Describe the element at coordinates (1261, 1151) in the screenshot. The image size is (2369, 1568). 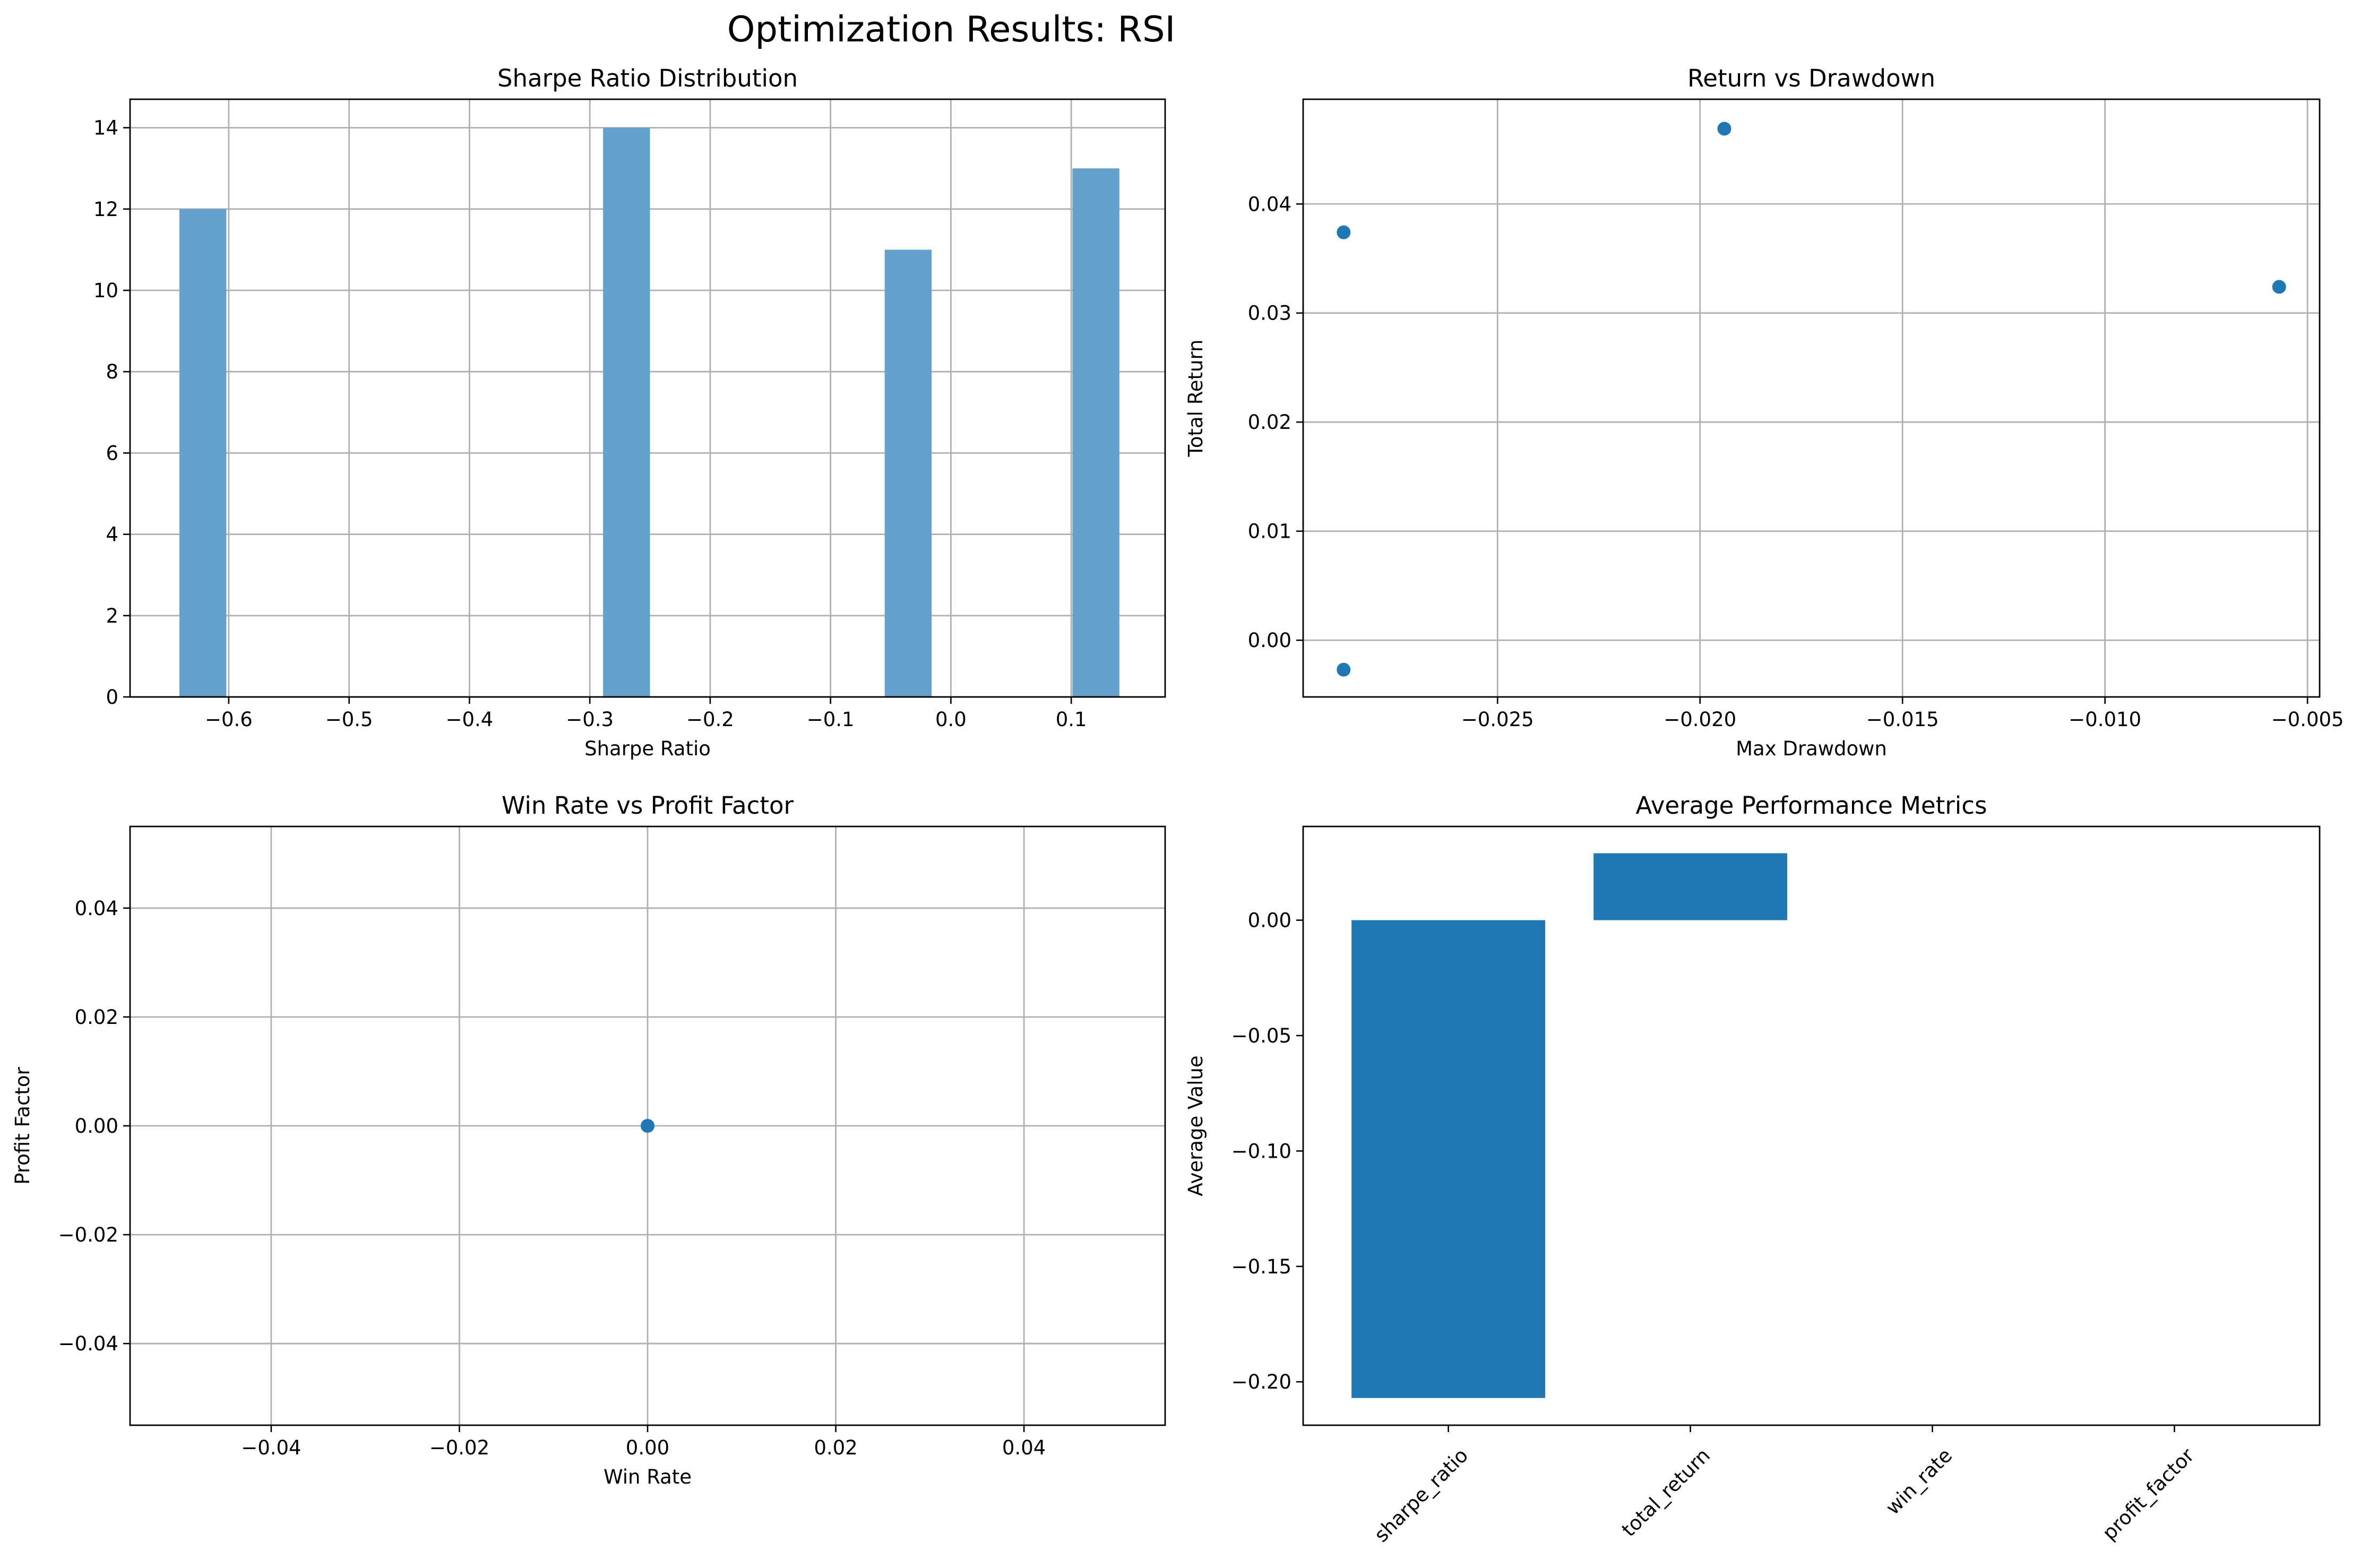
I see `metrics-ytick-label: −0.10` at that location.